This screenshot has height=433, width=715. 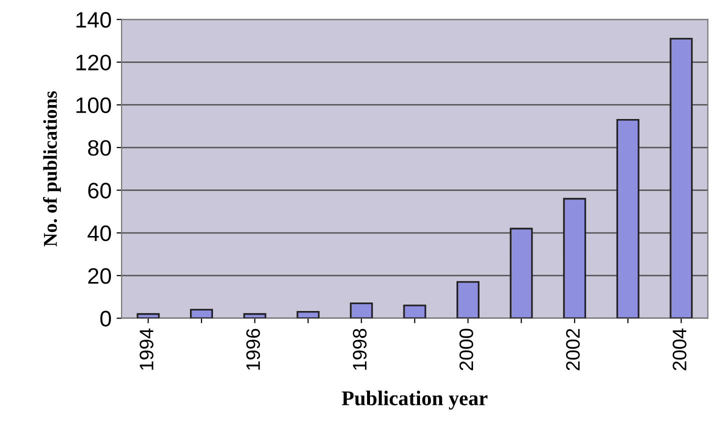 What do you see at coordinates (99, 276) in the screenshot?
I see `y-tick-label: 20` at bounding box center [99, 276].